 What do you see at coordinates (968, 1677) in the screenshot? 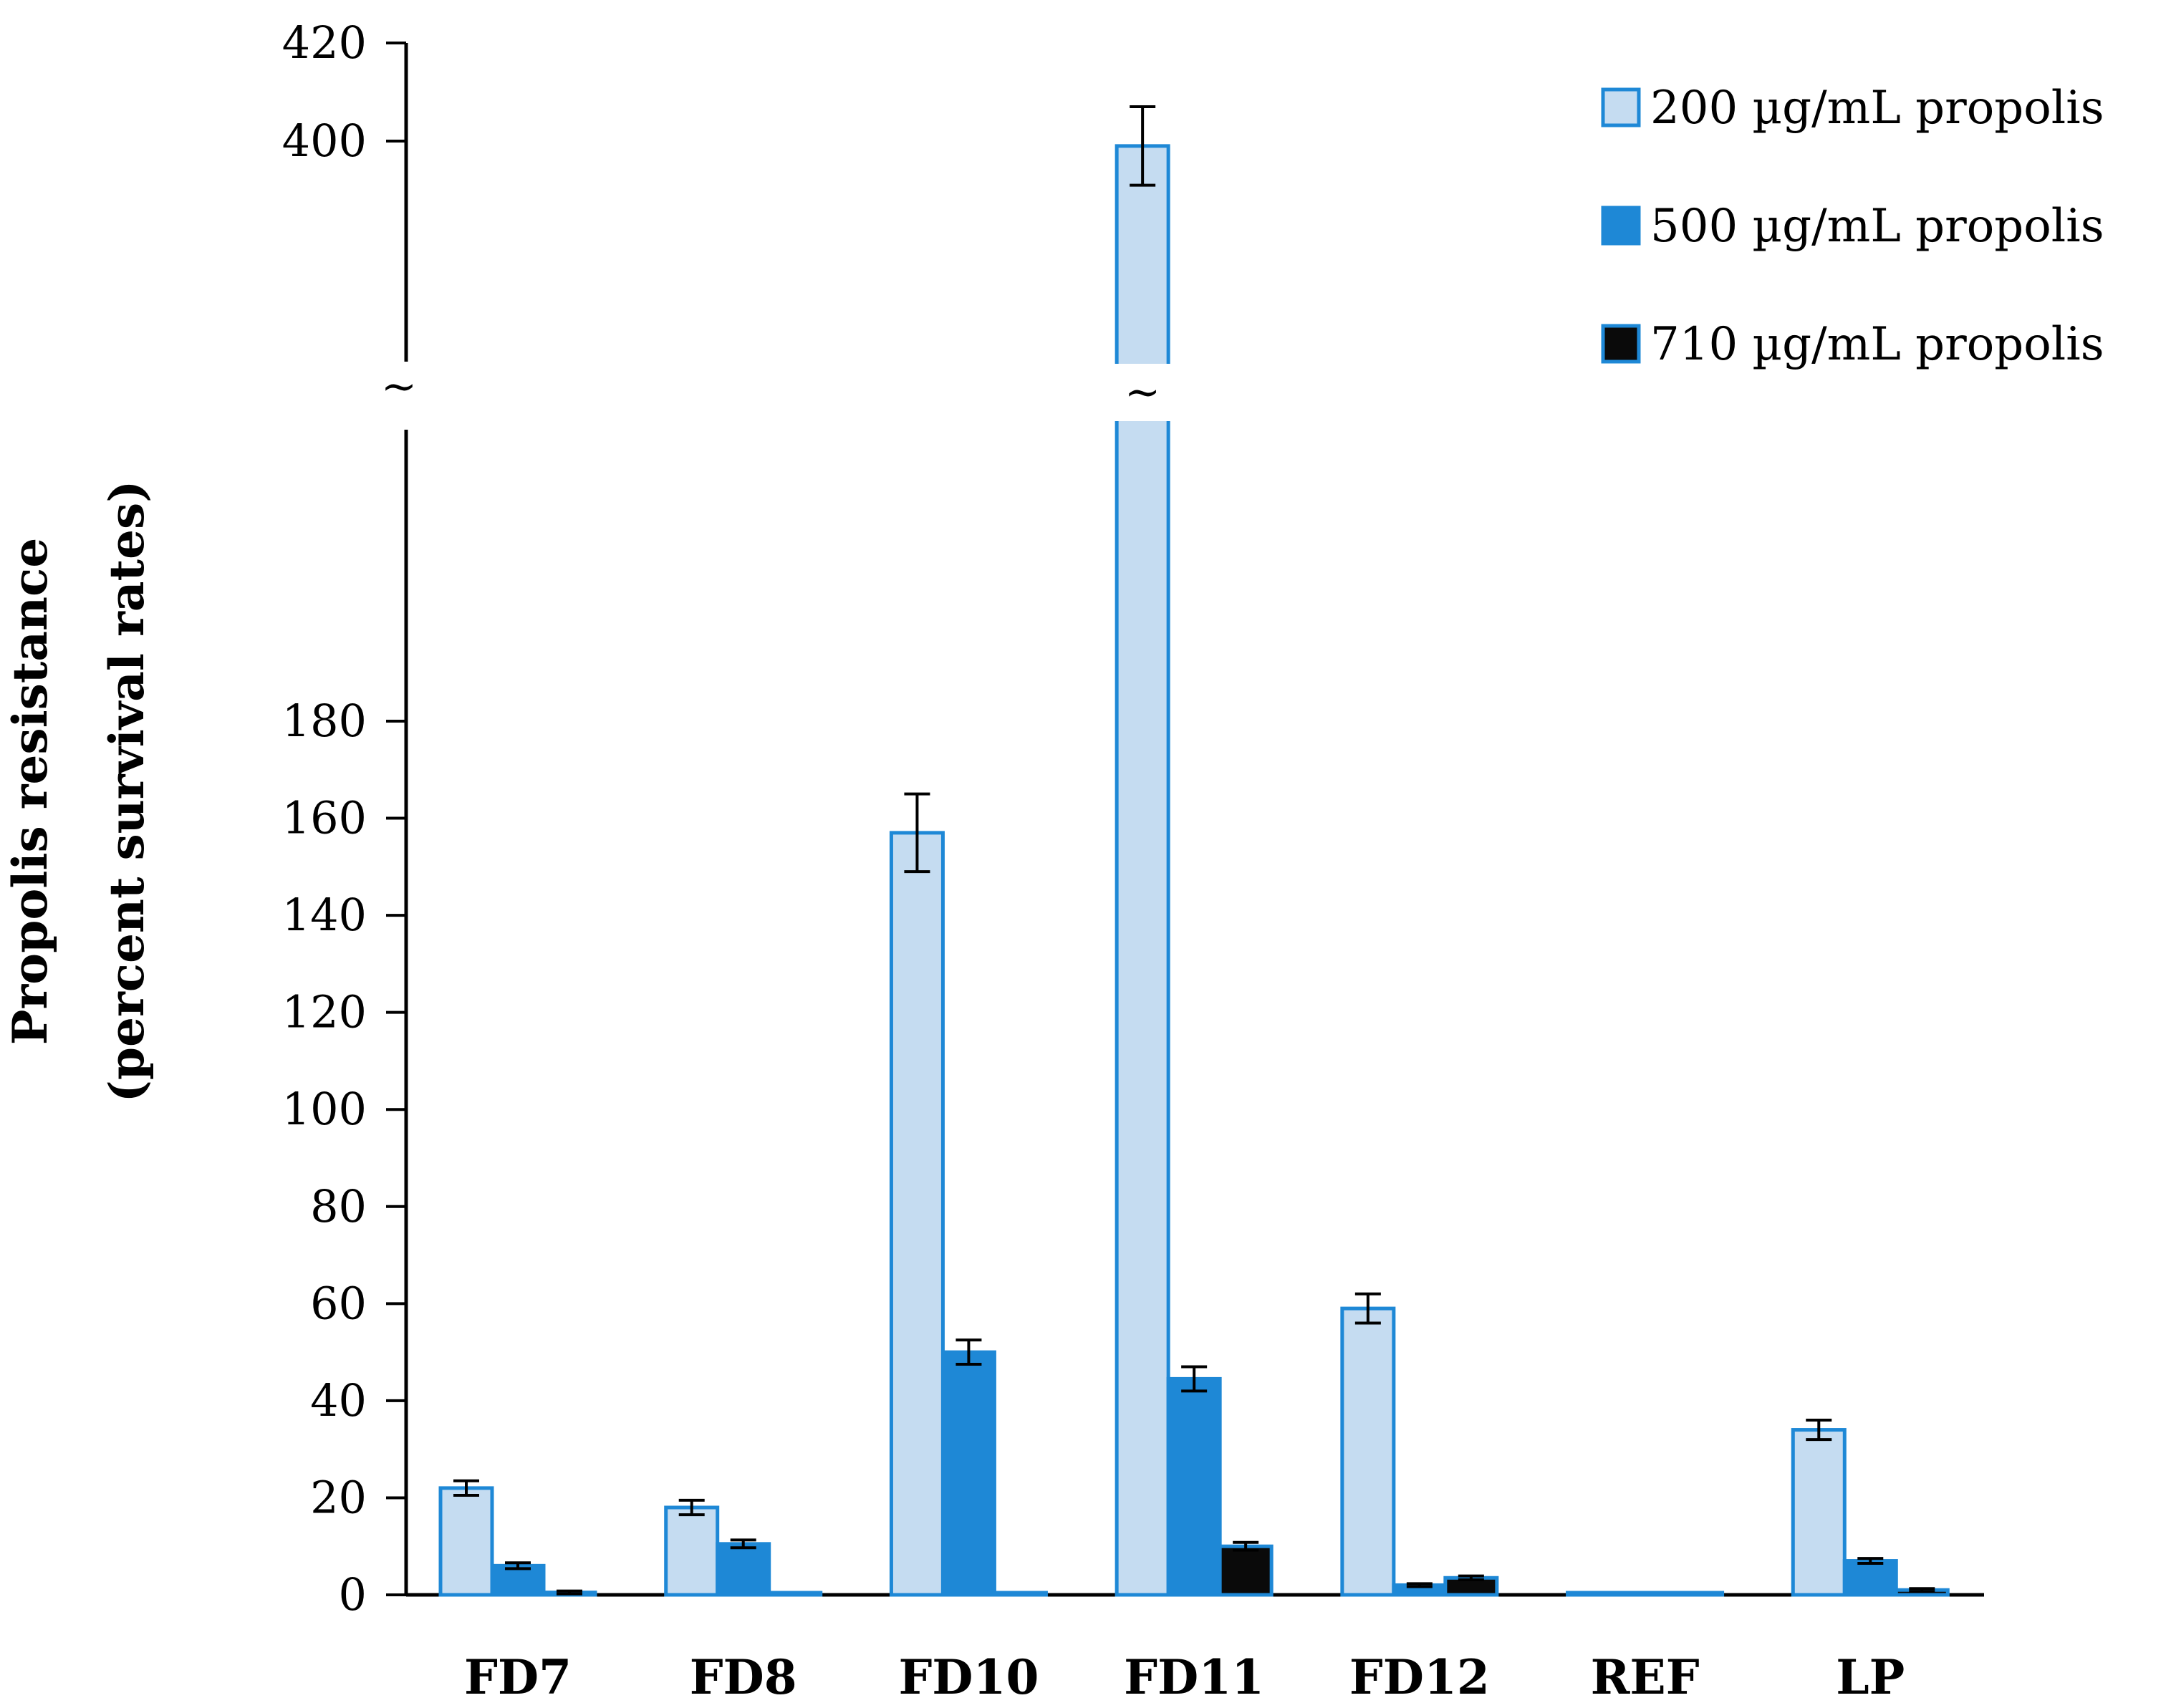
I see `x-tick-label-fd10: FD10` at bounding box center [968, 1677].